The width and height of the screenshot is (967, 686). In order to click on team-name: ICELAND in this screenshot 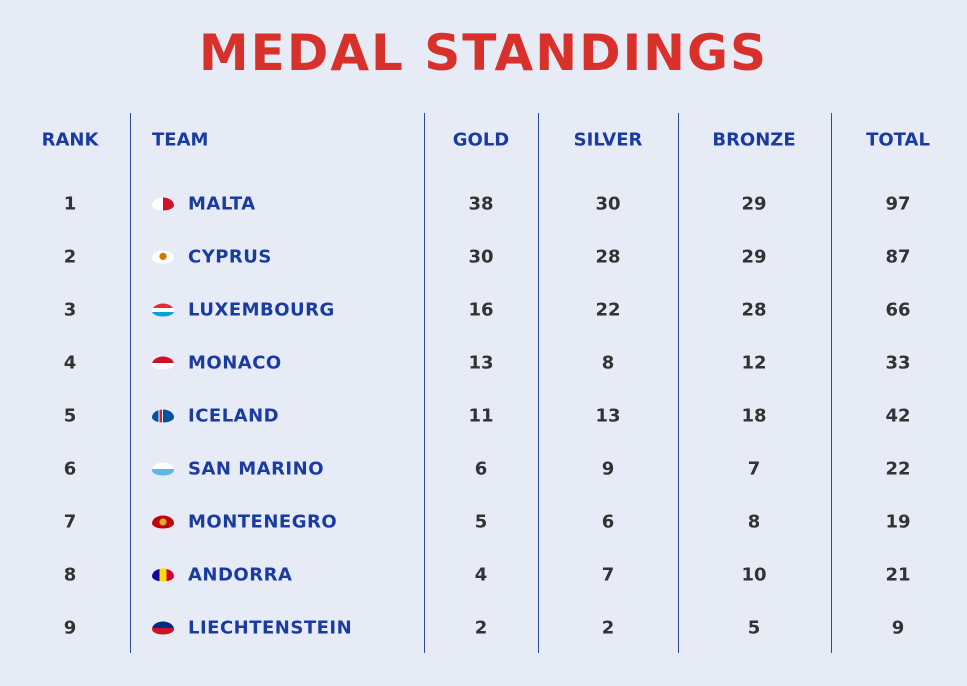, I will do `click(234, 416)`.